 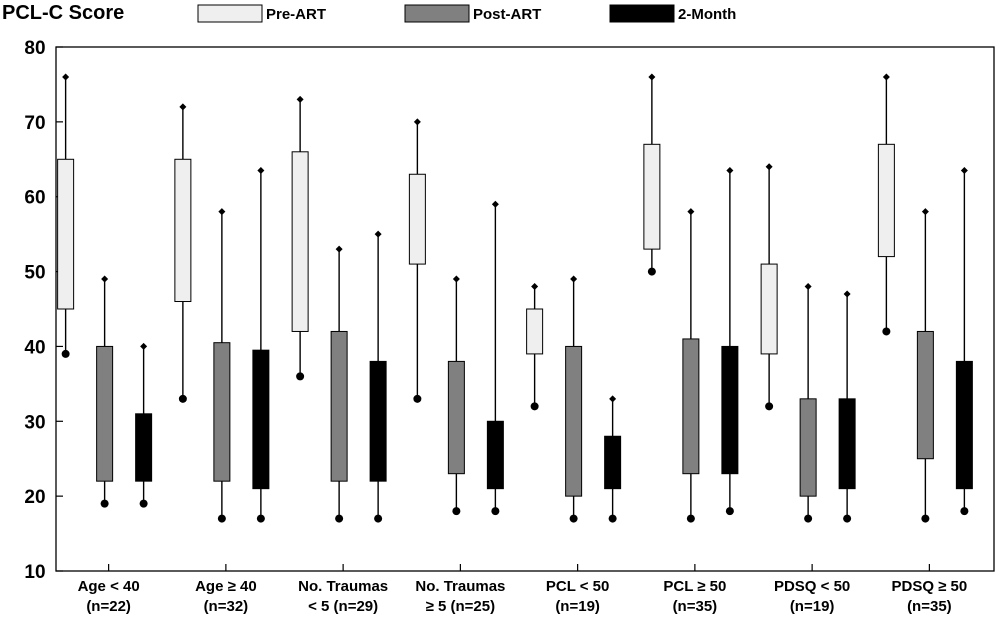 I want to click on x-label-line1-2: No. Traumas, so click(x=343, y=586).